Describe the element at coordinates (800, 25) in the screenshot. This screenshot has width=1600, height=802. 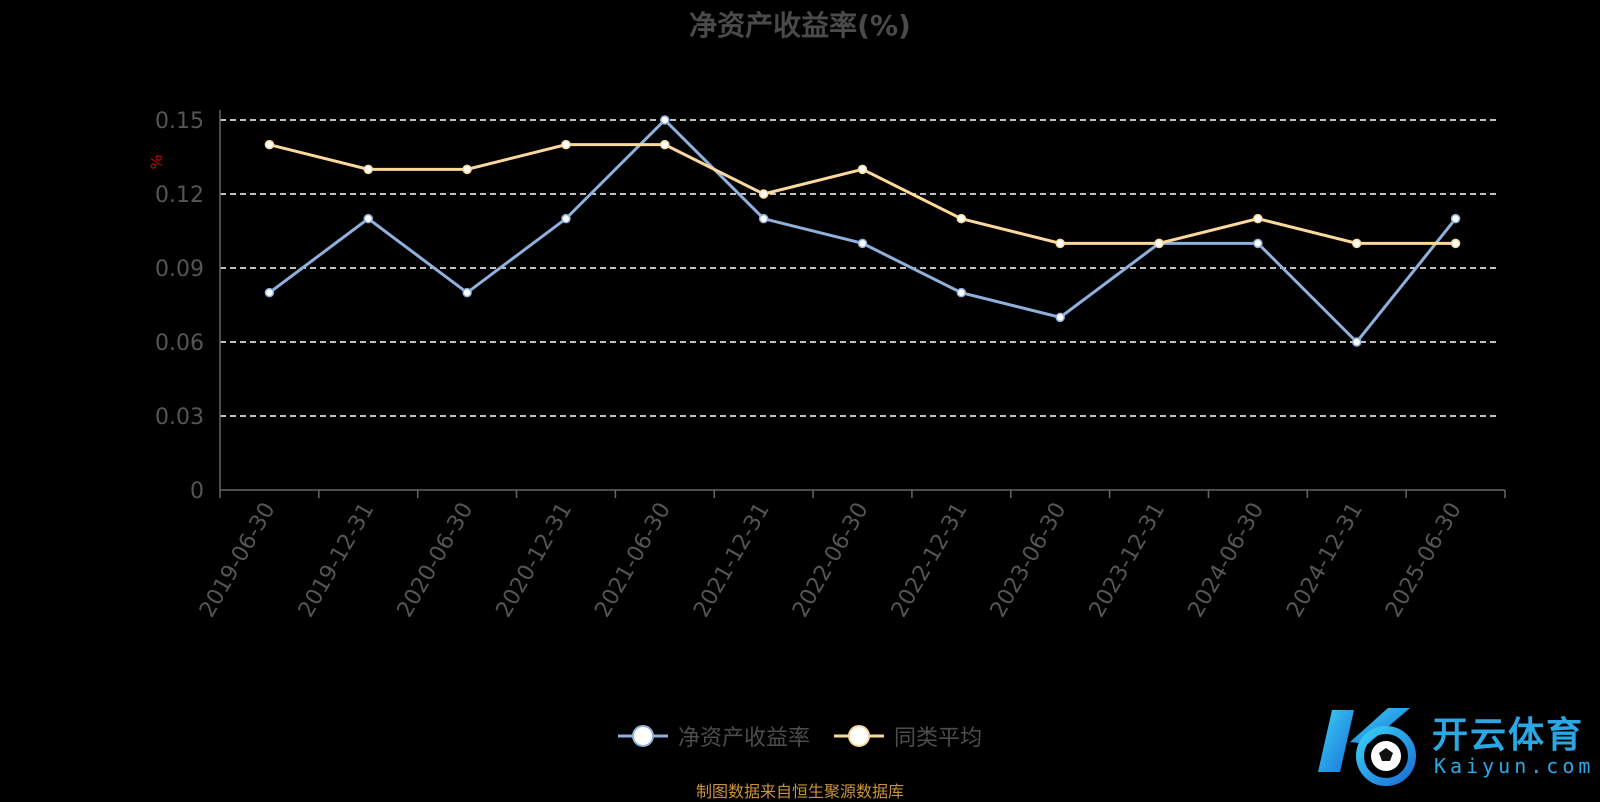
I see `chart-title: 净资产收益率(%)` at that location.